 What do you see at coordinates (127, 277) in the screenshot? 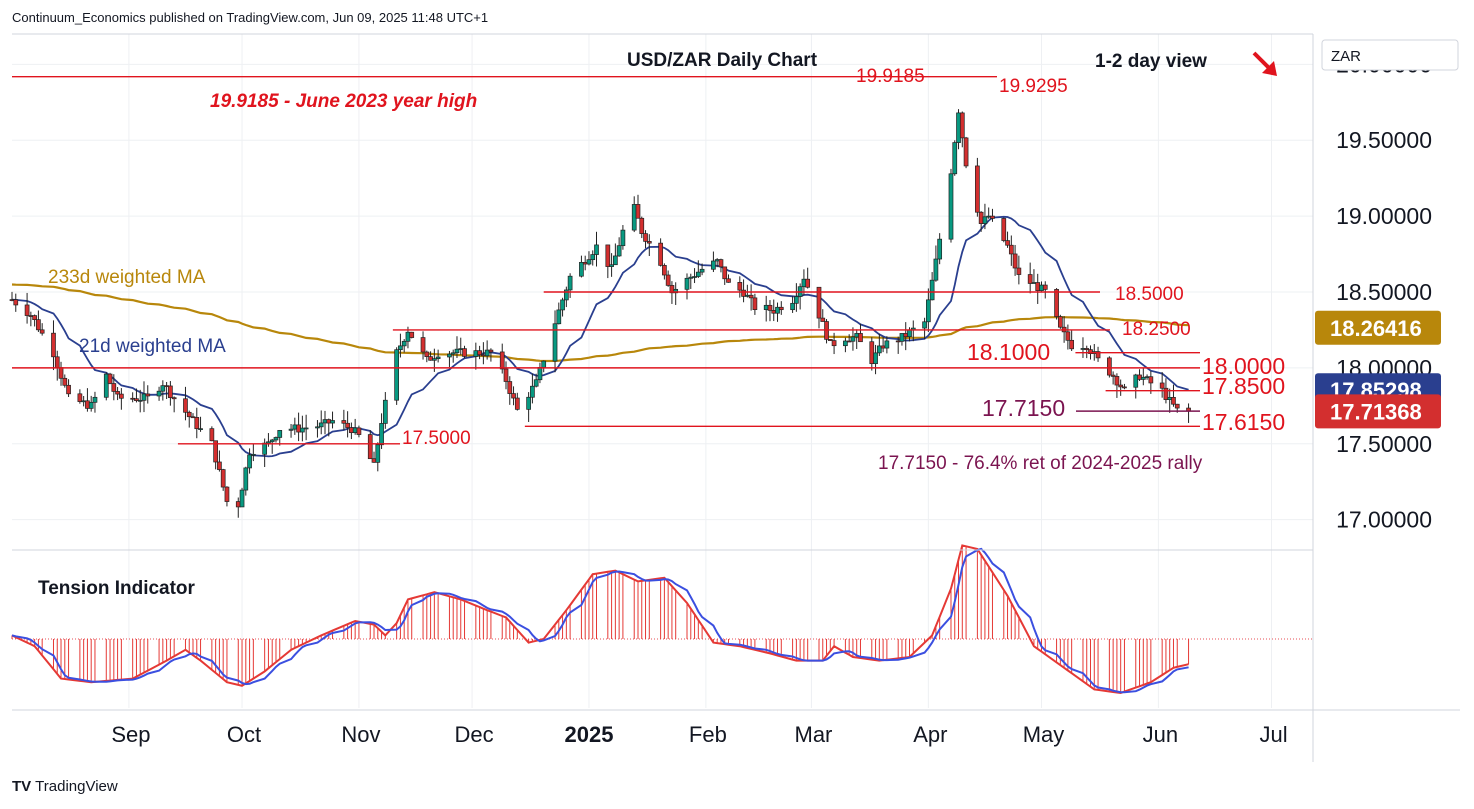
I see `series-label-ma233: 233d weighted MA` at bounding box center [127, 277].